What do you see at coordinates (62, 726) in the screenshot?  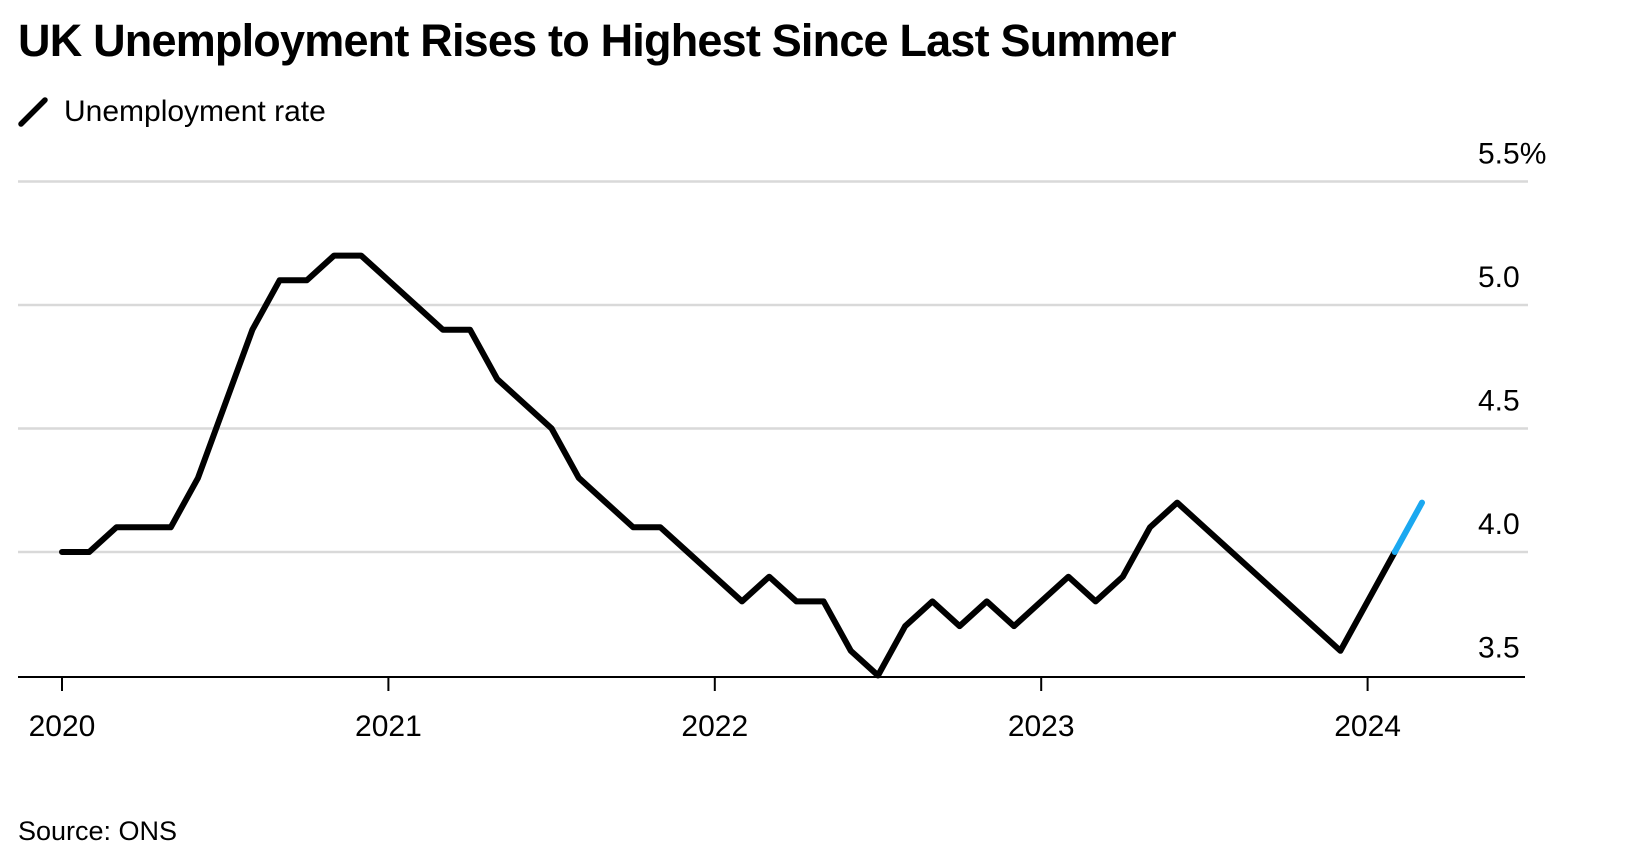 I see `x-tick-label-2020: 2020` at bounding box center [62, 726].